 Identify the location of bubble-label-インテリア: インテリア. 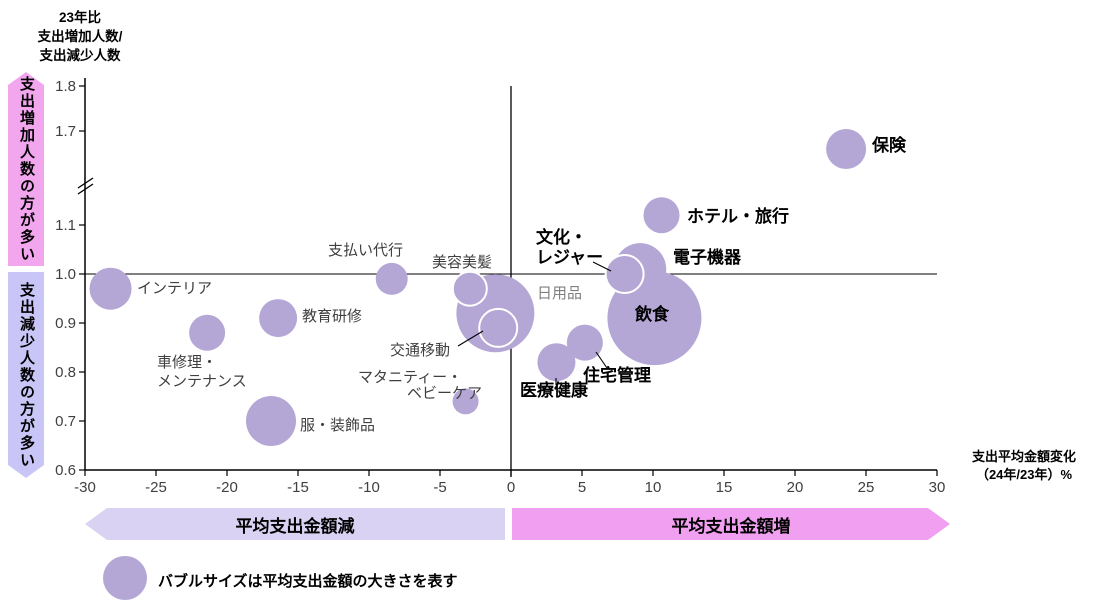
(174, 288).